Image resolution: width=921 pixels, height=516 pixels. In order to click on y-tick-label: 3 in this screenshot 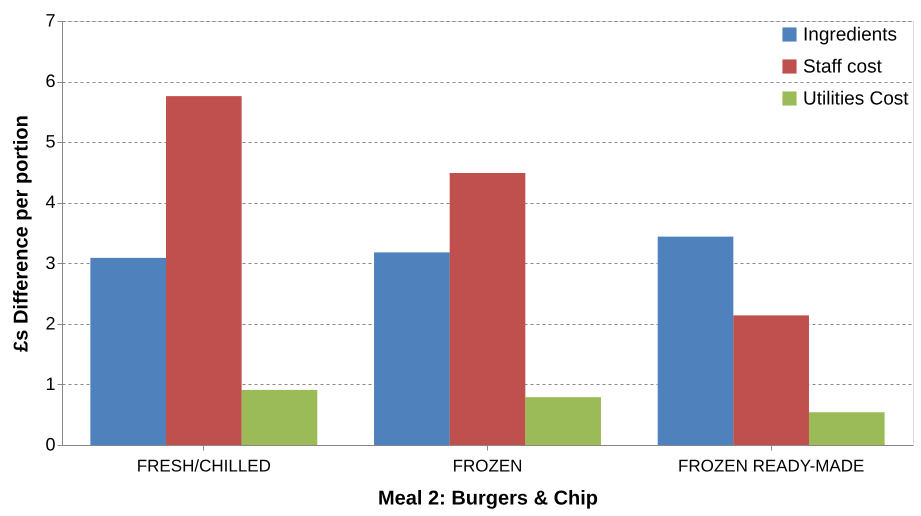, I will do `click(50, 262)`.